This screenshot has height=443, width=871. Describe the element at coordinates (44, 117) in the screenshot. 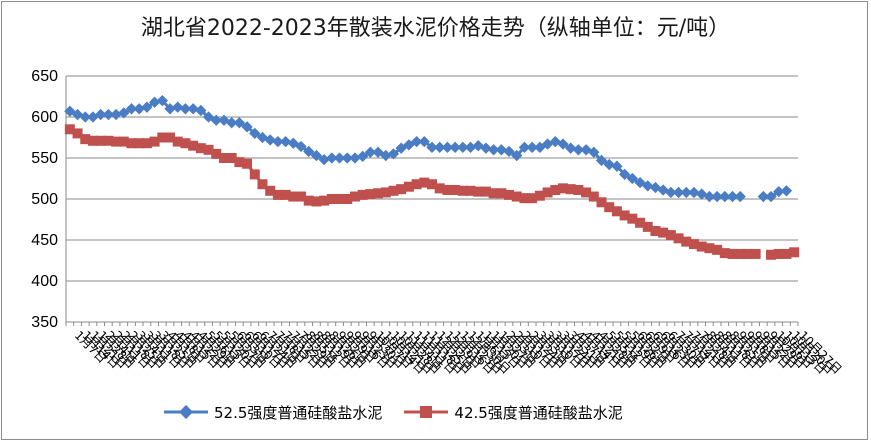

I see `y-tick-label: 600` at that location.